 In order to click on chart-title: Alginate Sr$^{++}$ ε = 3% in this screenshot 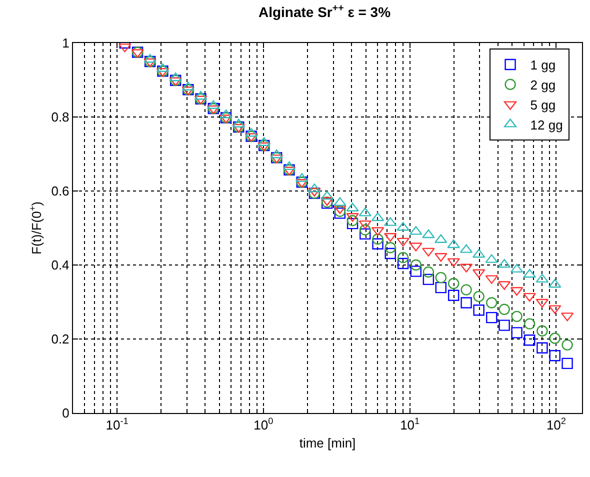, I will do `click(325, 11)`.